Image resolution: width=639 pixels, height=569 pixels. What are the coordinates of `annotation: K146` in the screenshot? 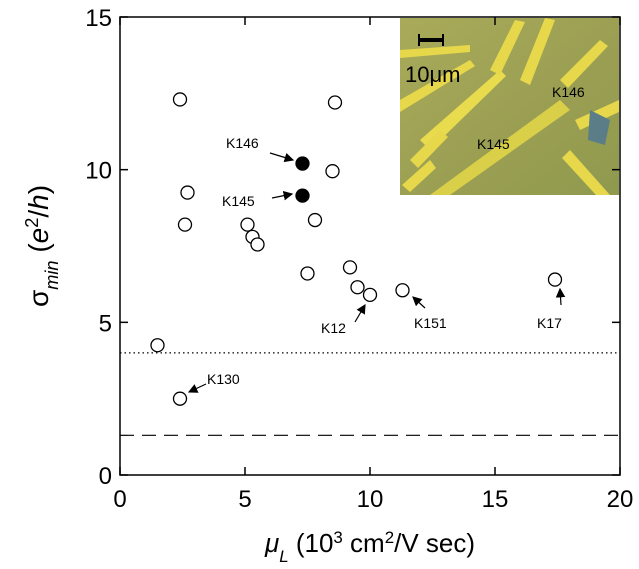 It's located at (242, 143).